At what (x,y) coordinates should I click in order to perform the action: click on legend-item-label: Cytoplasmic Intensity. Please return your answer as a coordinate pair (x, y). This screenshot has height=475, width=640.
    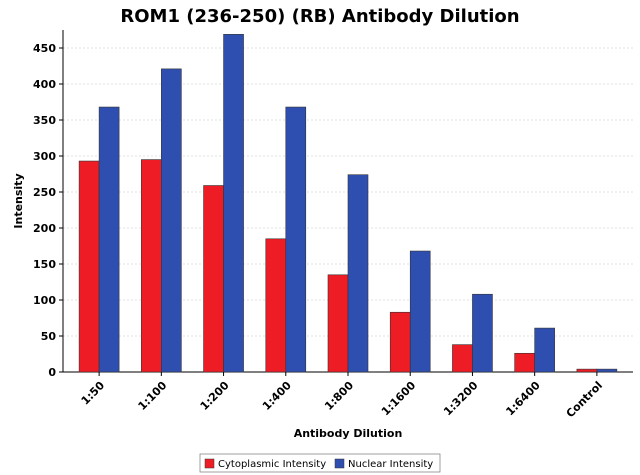
    Looking at the image, I should click on (272, 464).